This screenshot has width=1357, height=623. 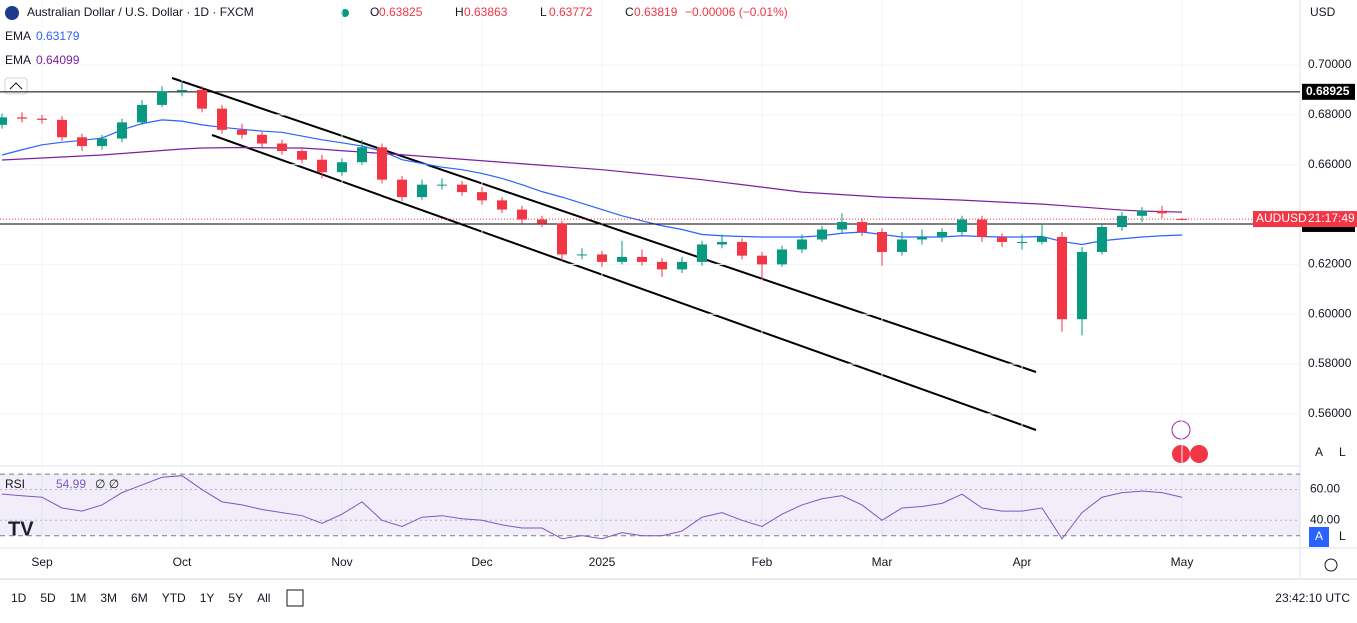 I want to click on rsi-scale-button: A, so click(x=1319, y=536).